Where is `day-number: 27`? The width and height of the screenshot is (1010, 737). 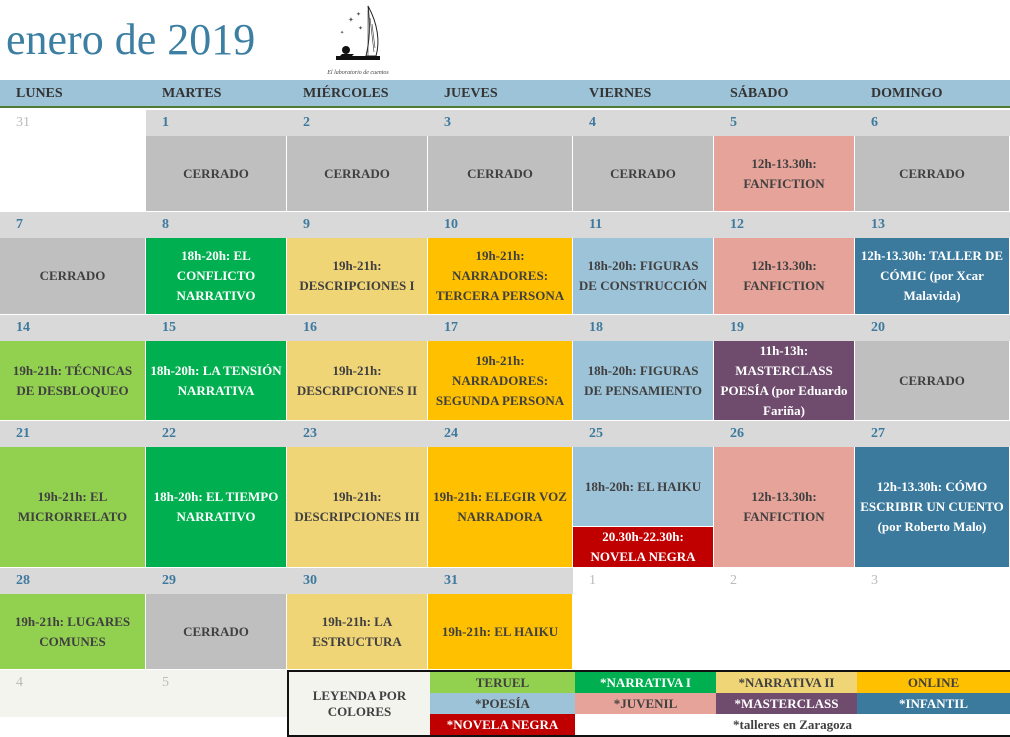 day-number: 27 is located at coordinates (932, 434).